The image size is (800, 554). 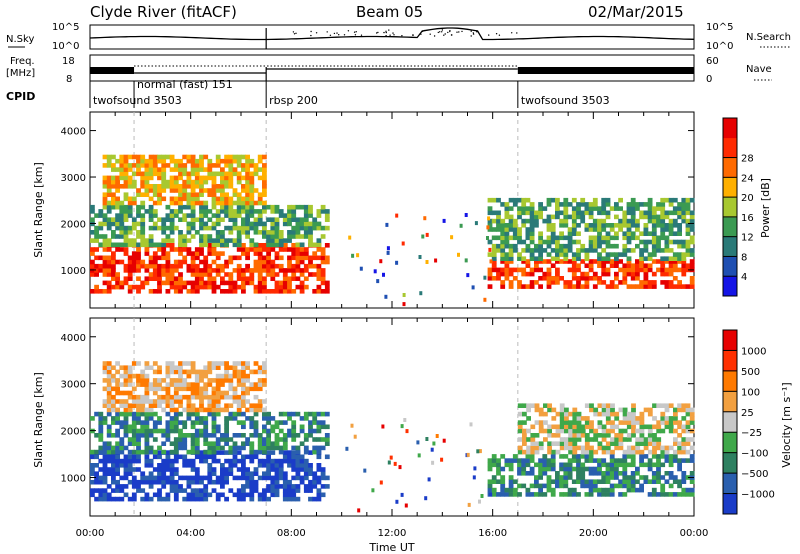 What do you see at coordinates (73, 178) in the screenshot?
I see `y-tick-label: 3000` at bounding box center [73, 178].